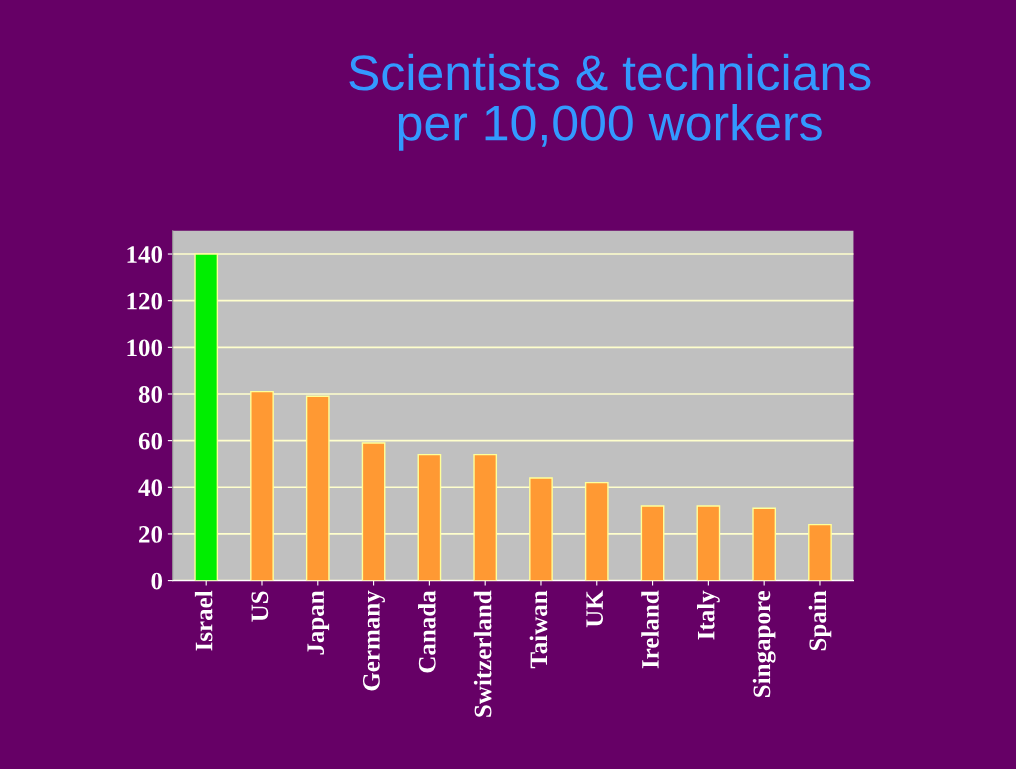 The width and height of the screenshot is (1016, 769). What do you see at coordinates (150, 441) in the screenshot?
I see `y-tick-label: 60` at bounding box center [150, 441].